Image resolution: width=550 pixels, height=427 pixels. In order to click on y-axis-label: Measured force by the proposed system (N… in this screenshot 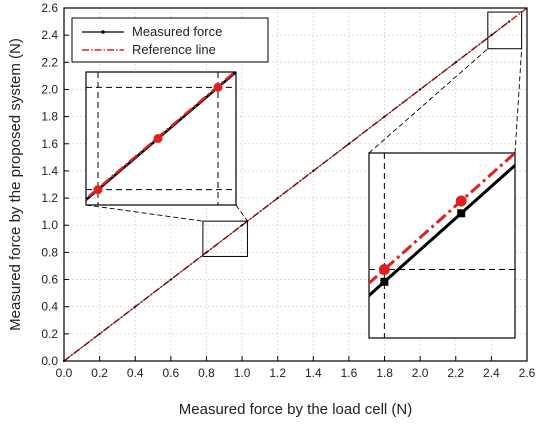, I will do `click(15, 184)`.